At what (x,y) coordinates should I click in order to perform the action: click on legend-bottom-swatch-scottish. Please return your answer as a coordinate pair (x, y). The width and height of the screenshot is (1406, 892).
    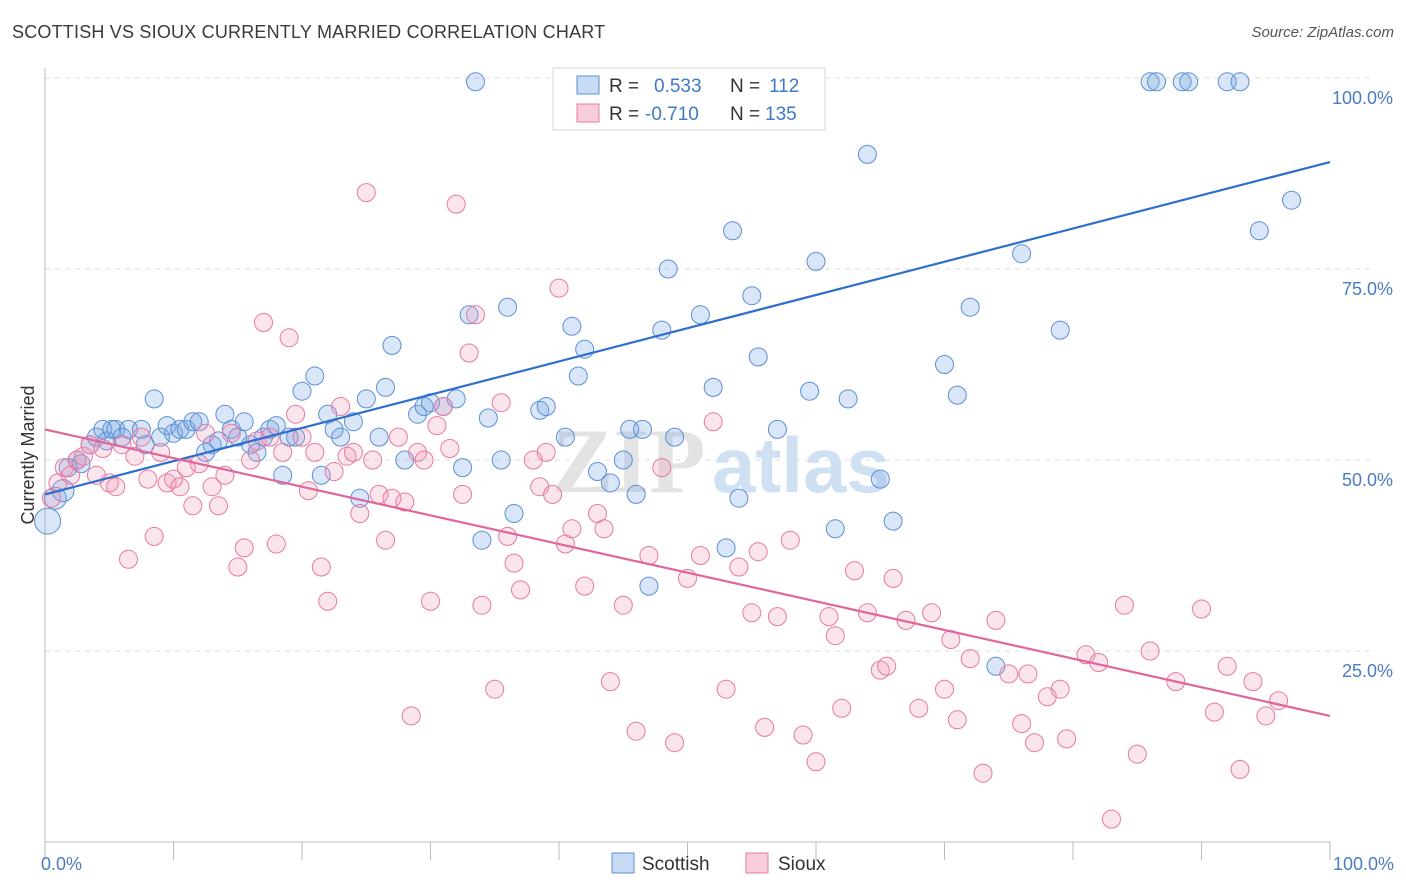
    Looking at the image, I should click on (623, 863).